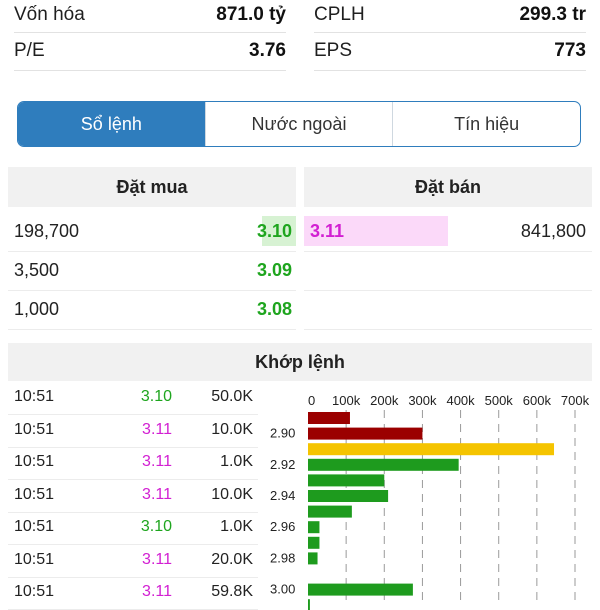  Describe the element at coordinates (37, 309) in the screenshot. I see `buy-volume: 1,000` at that location.